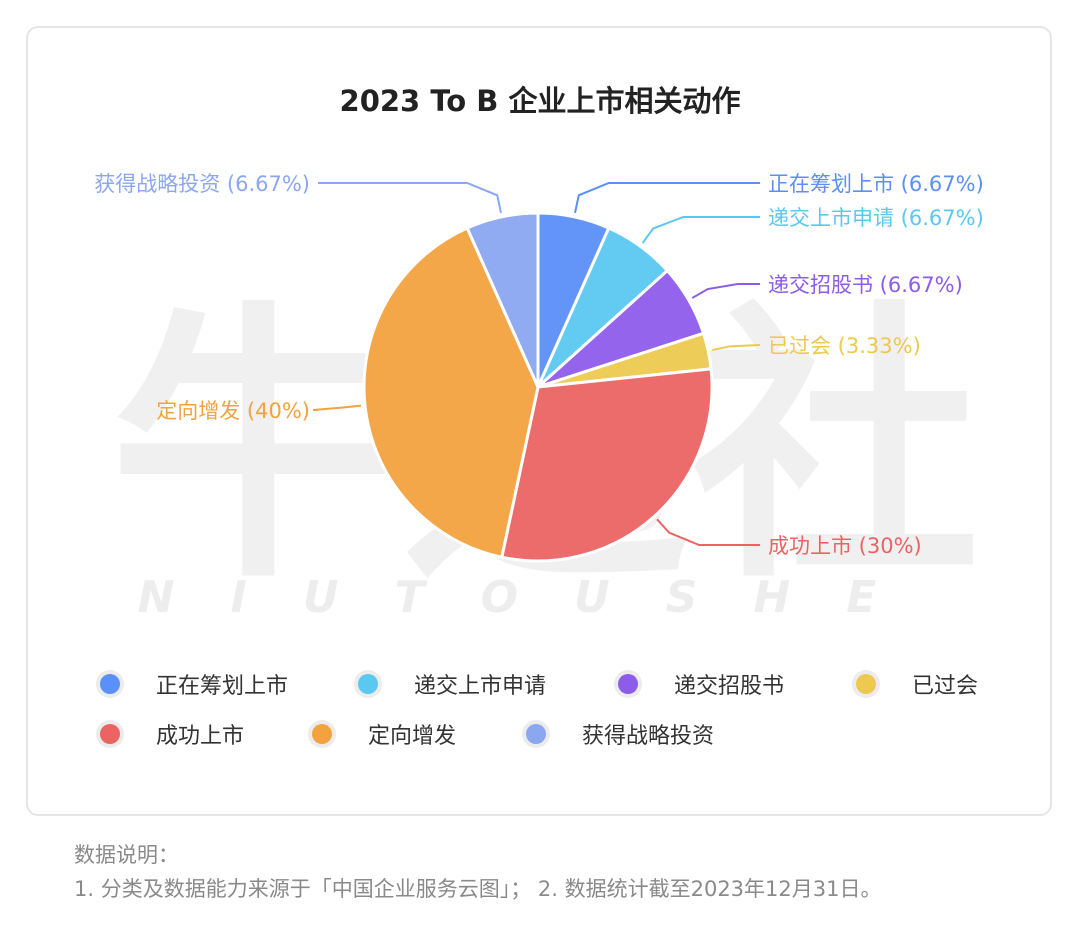 This screenshot has width=1080, height=933. I want to click on legend-item-1: 正在筹划上市, so click(194, 684).